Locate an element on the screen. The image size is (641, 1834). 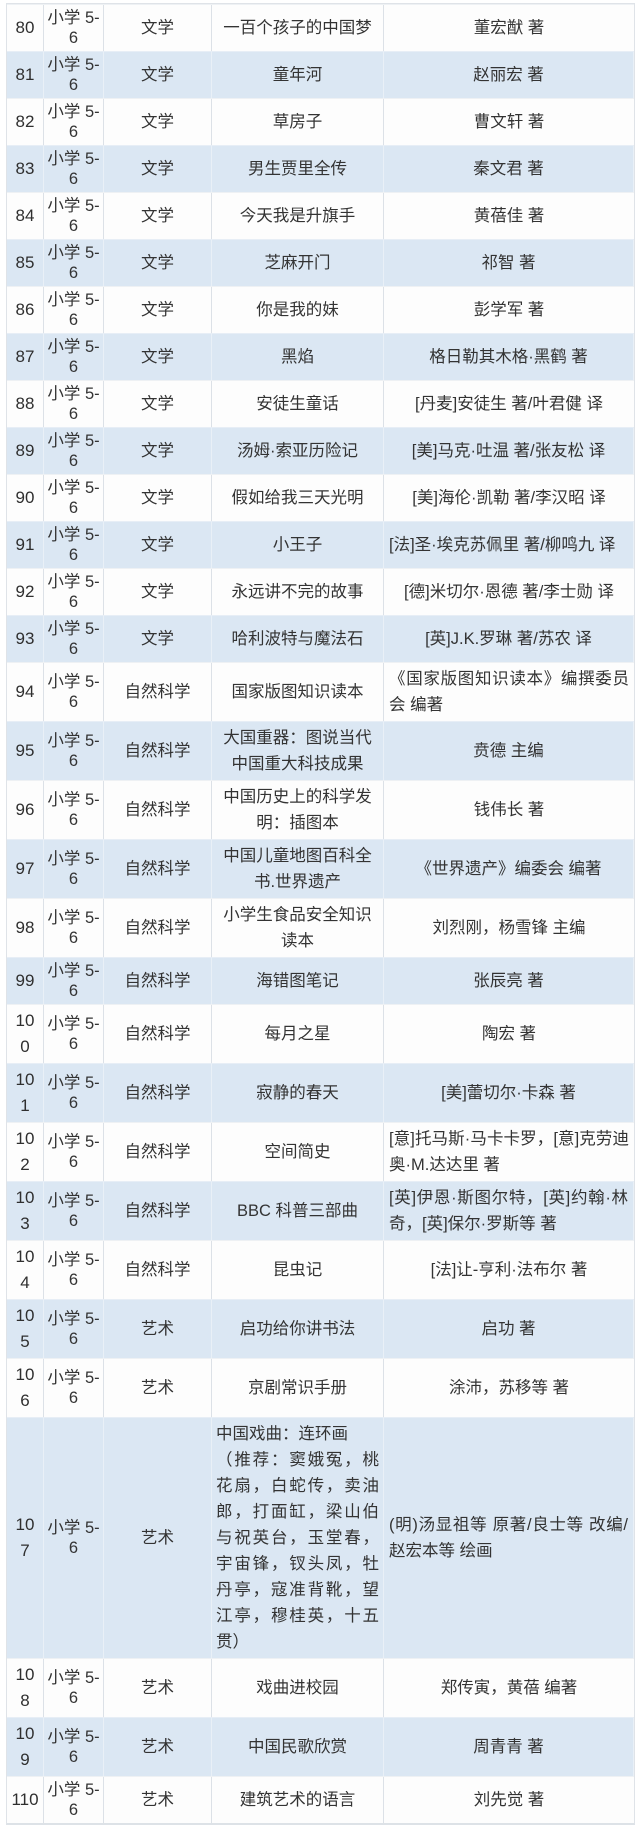
cell-author: 周青青 著 is located at coordinates (509, 1747).